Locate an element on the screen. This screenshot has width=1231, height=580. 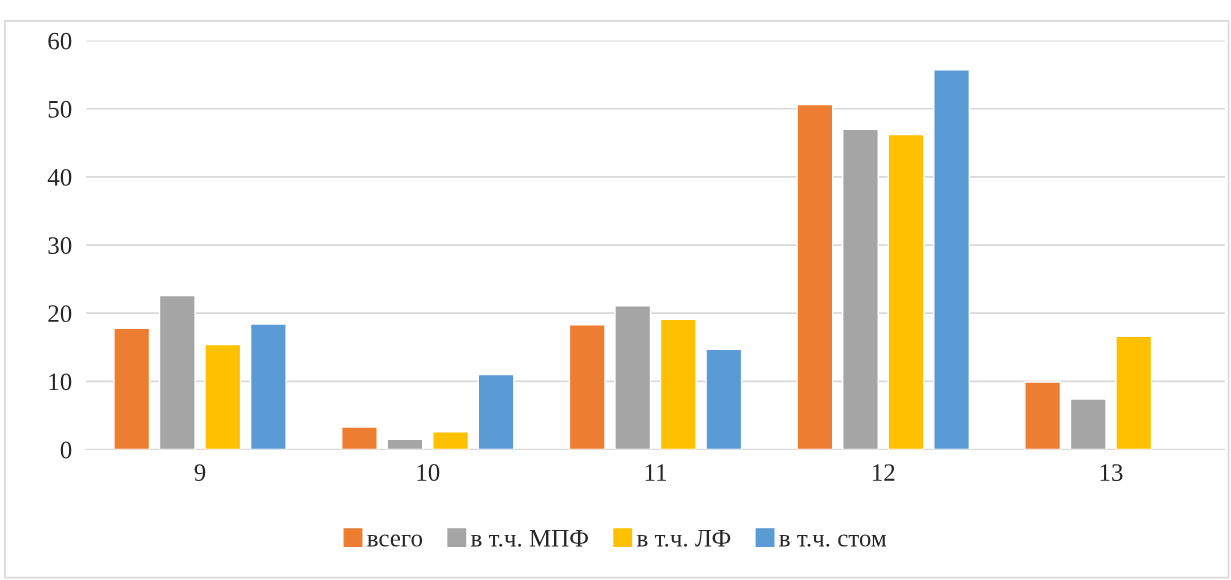
y-tick-label: 40 is located at coordinates (59, 177).